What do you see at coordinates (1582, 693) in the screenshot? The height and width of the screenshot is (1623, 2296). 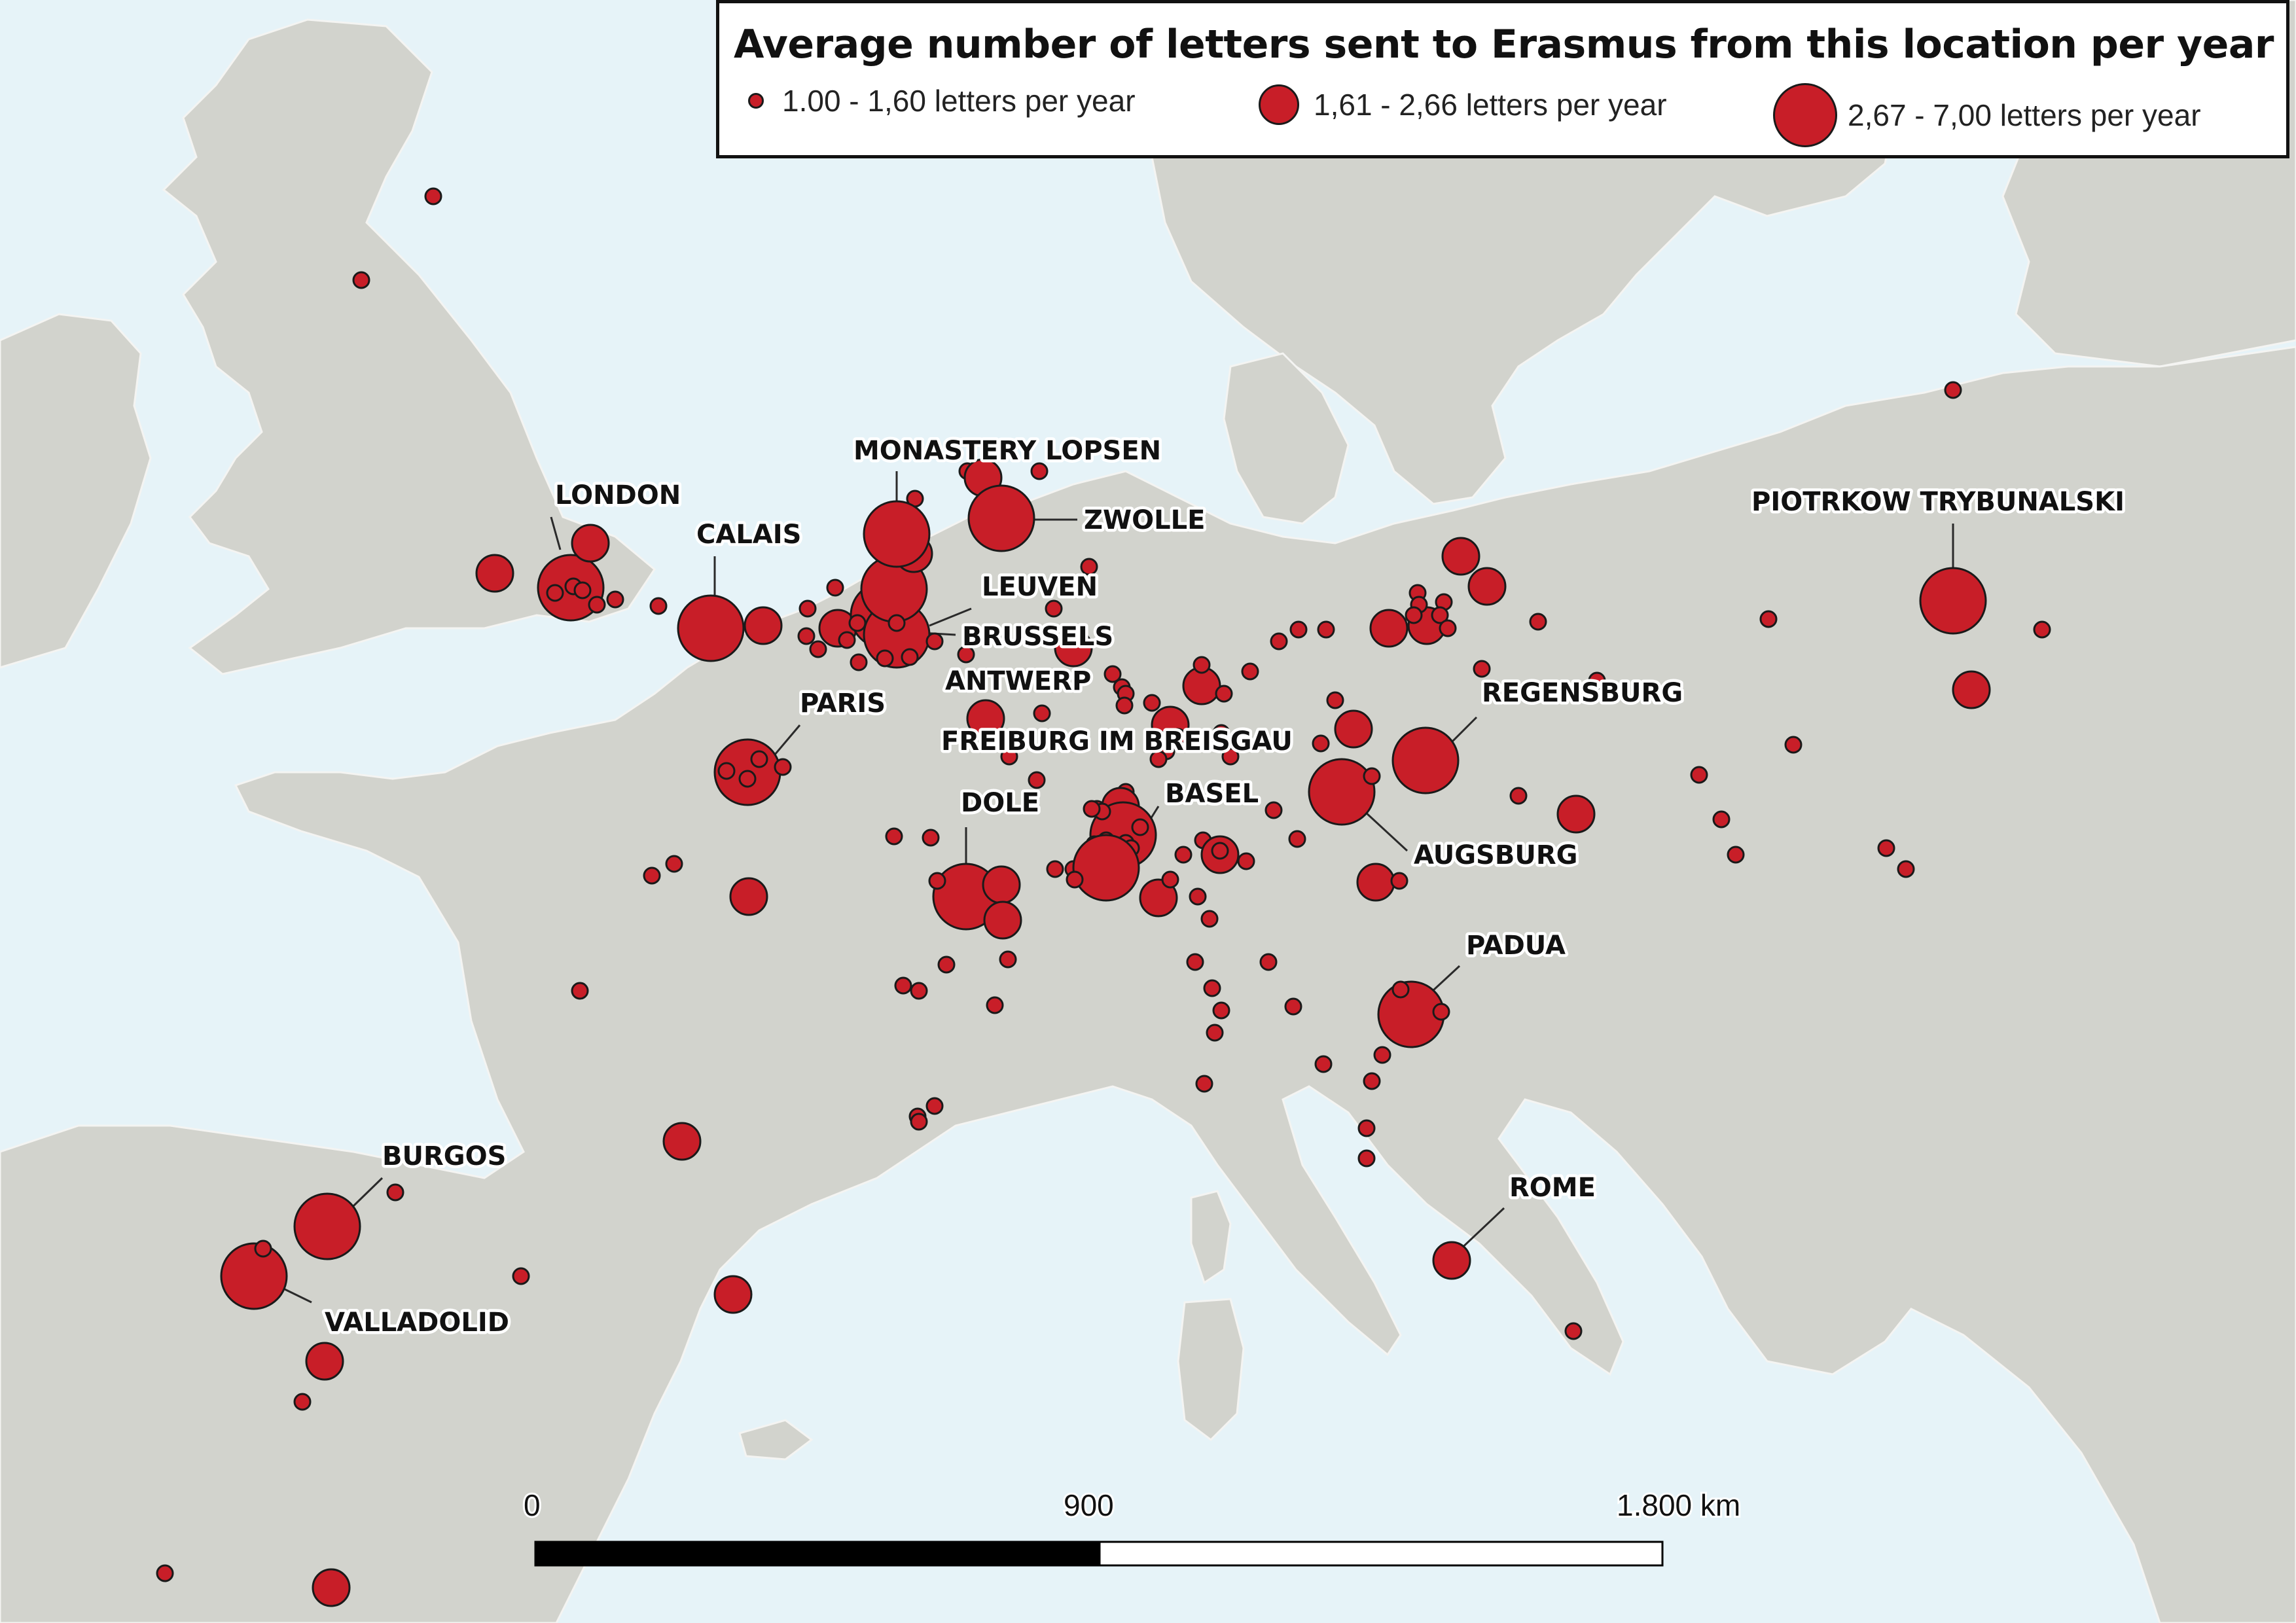 I see `city-label-regensburg: REGENSBURG` at bounding box center [1582, 693].